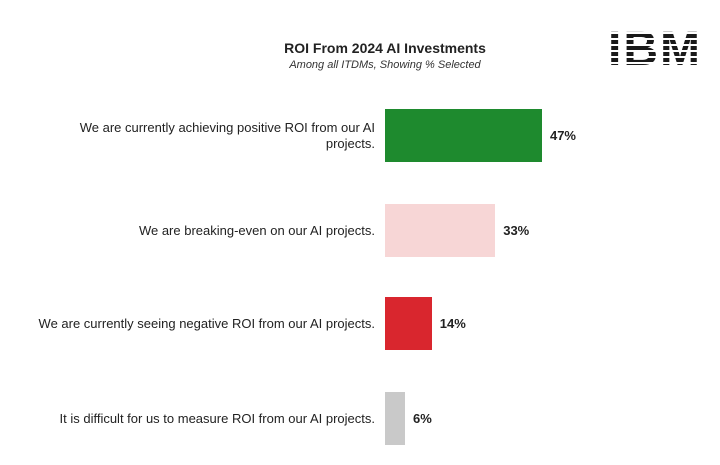 This screenshot has width=720, height=465. What do you see at coordinates (385, 65) in the screenshot?
I see `chart-subtitle: Among all ITDMs, Showing % Selected` at bounding box center [385, 65].